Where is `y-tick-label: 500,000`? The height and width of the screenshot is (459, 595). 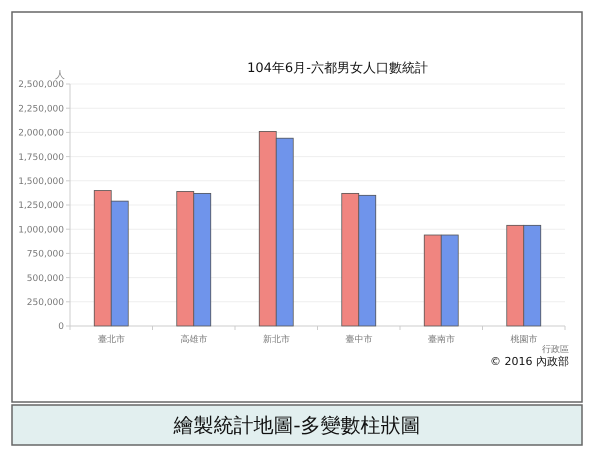 y-tick-label: 500,000 is located at coordinates (45, 279).